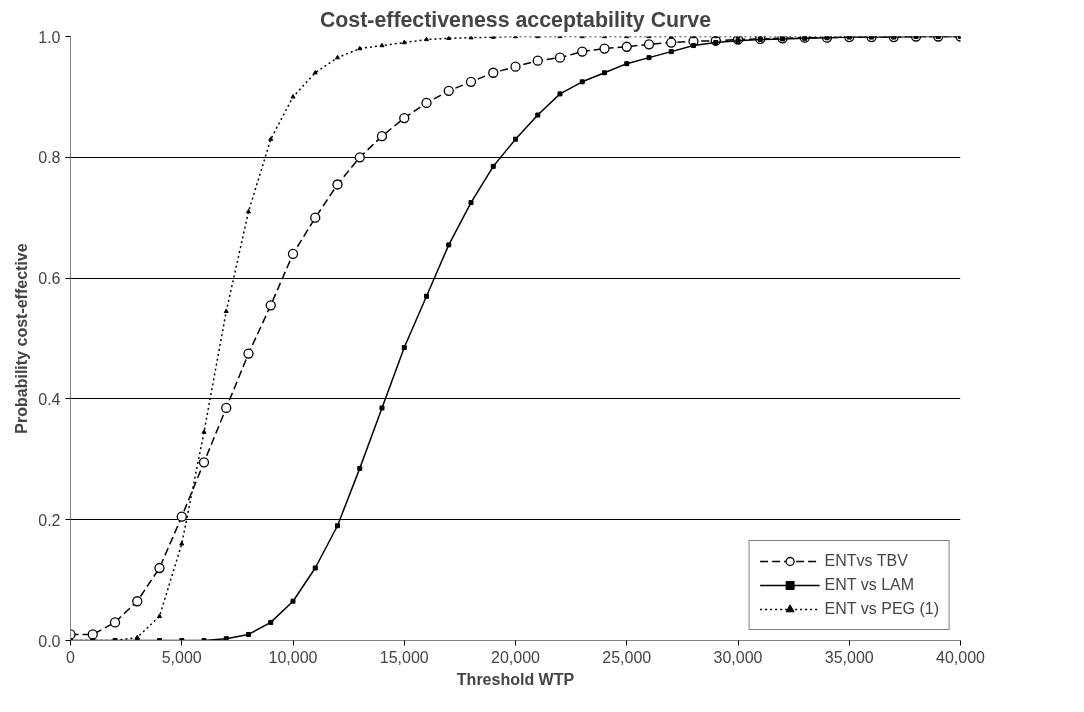  I want to click on legend-label: ENTvs TBV, so click(866, 561).